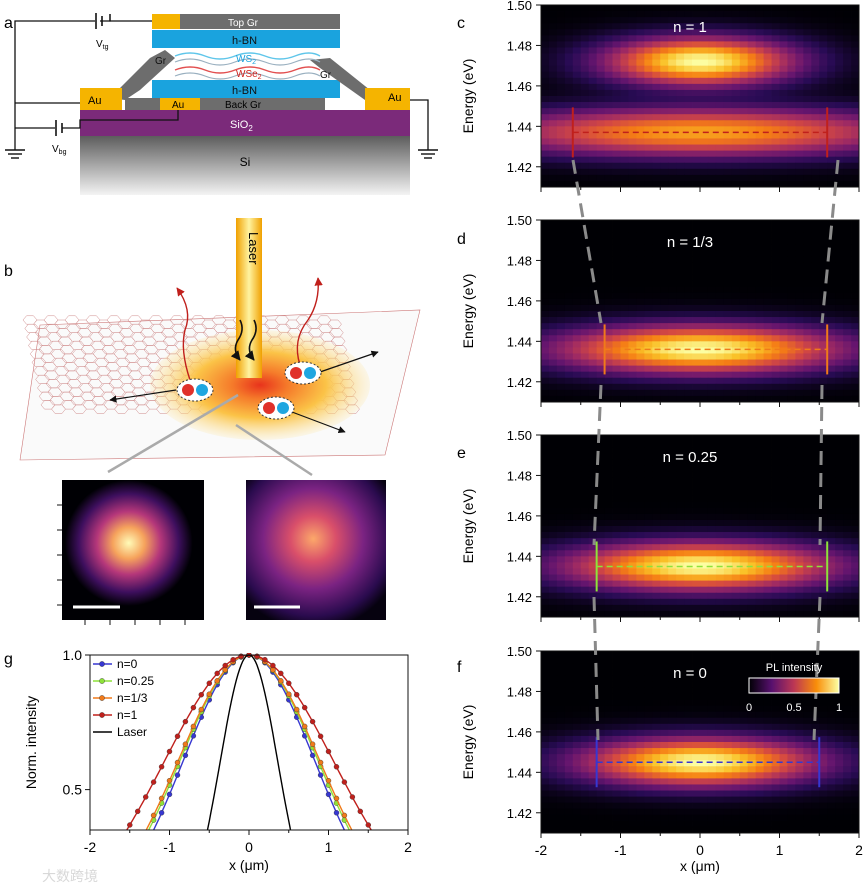 The width and height of the screenshot is (865, 892). Describe the element at coordinates (249, 847) in the screenshot. I see `x-tick-label: 0` at that location.